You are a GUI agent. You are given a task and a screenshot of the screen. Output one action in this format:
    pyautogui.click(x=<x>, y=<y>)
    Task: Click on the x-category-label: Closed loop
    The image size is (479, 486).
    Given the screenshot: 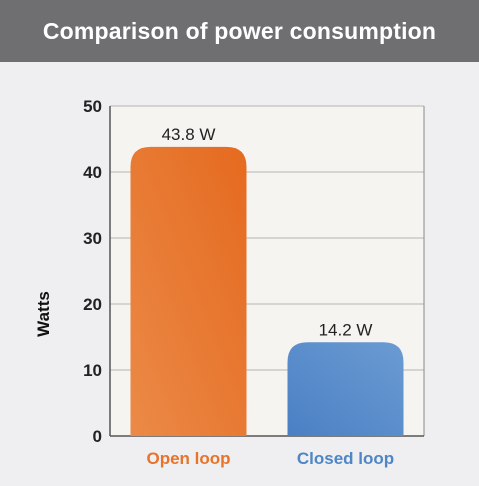 What is the action you would take?
    pyautogui.click(x=345, y=458)
    